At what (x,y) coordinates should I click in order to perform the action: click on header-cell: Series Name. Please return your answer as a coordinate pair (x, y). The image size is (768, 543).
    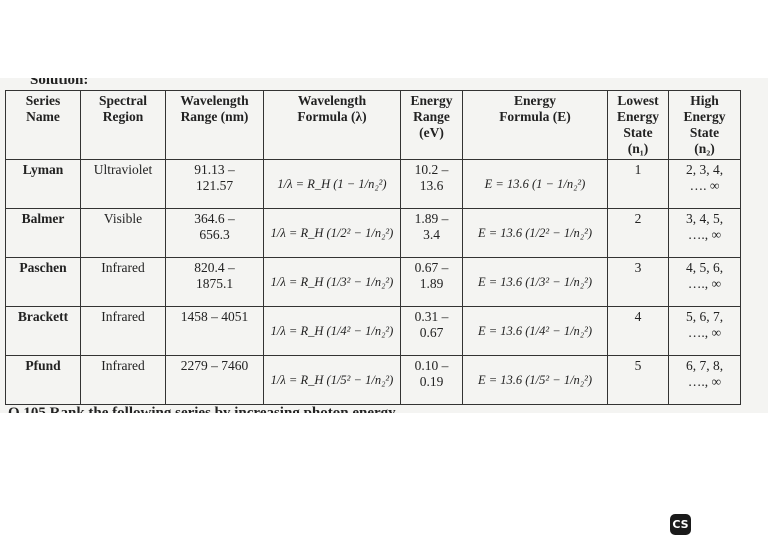
    Looking at the image, I should click on (43, 125).